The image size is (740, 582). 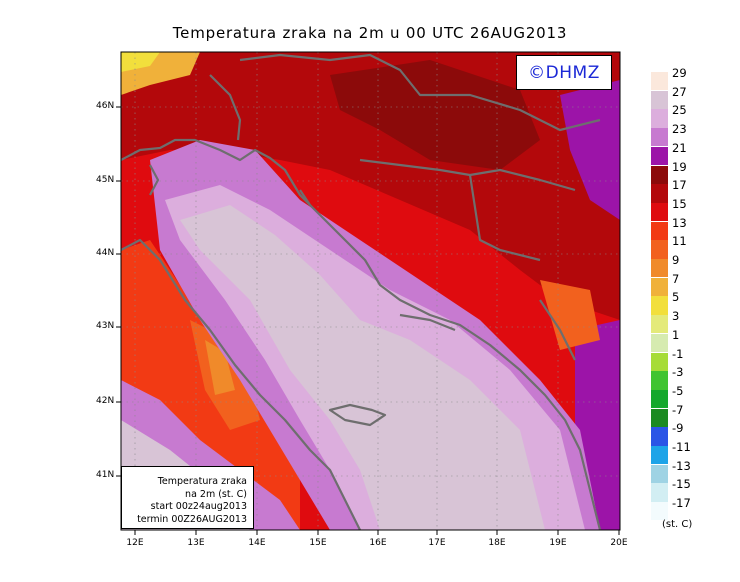 I want to click on legend-label: 23, so click(x=679, y=129).